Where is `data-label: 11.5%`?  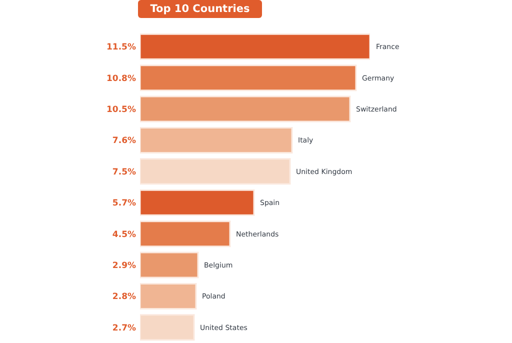 data-label: 11.5% is located at coordinates (121, 47).